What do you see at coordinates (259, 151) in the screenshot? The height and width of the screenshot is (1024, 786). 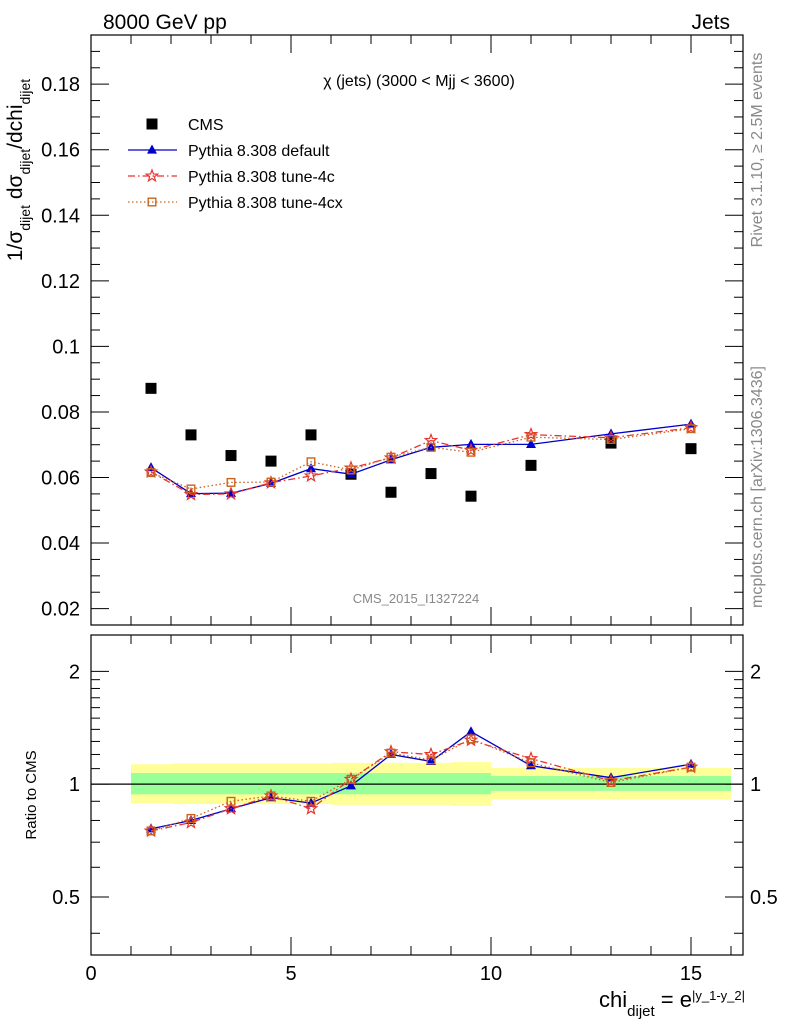 I see `legend-label: Pythia 8.308 default` at bounding box center [259, 151].